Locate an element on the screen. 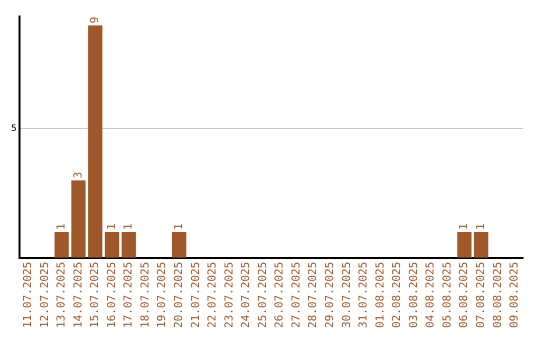 The image size is (540, 340). x-tick-label: 26.07.2025 is located at coordinates (279, 295).